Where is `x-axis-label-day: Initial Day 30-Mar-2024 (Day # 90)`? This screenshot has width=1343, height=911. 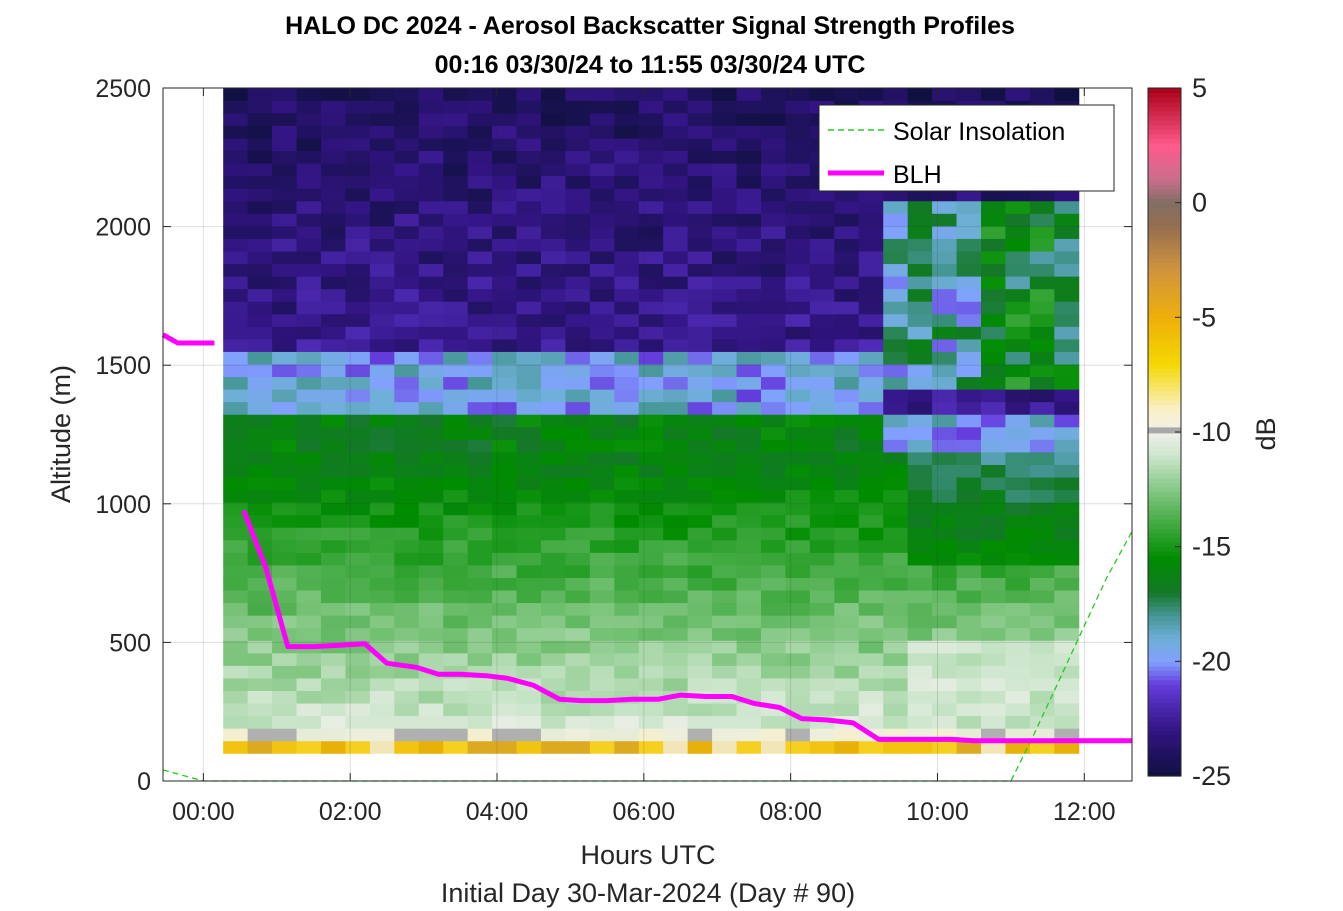
x-axis-label-day: Initial Day 30-Mar-2024 (Day # 90) is located at coordinates (648, 893).